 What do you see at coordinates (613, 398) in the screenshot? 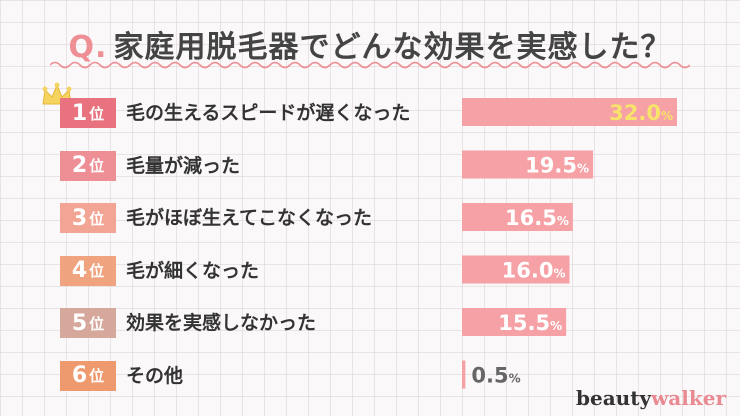
I see `logo-part1: beauty` at bounding box center [613, 398].